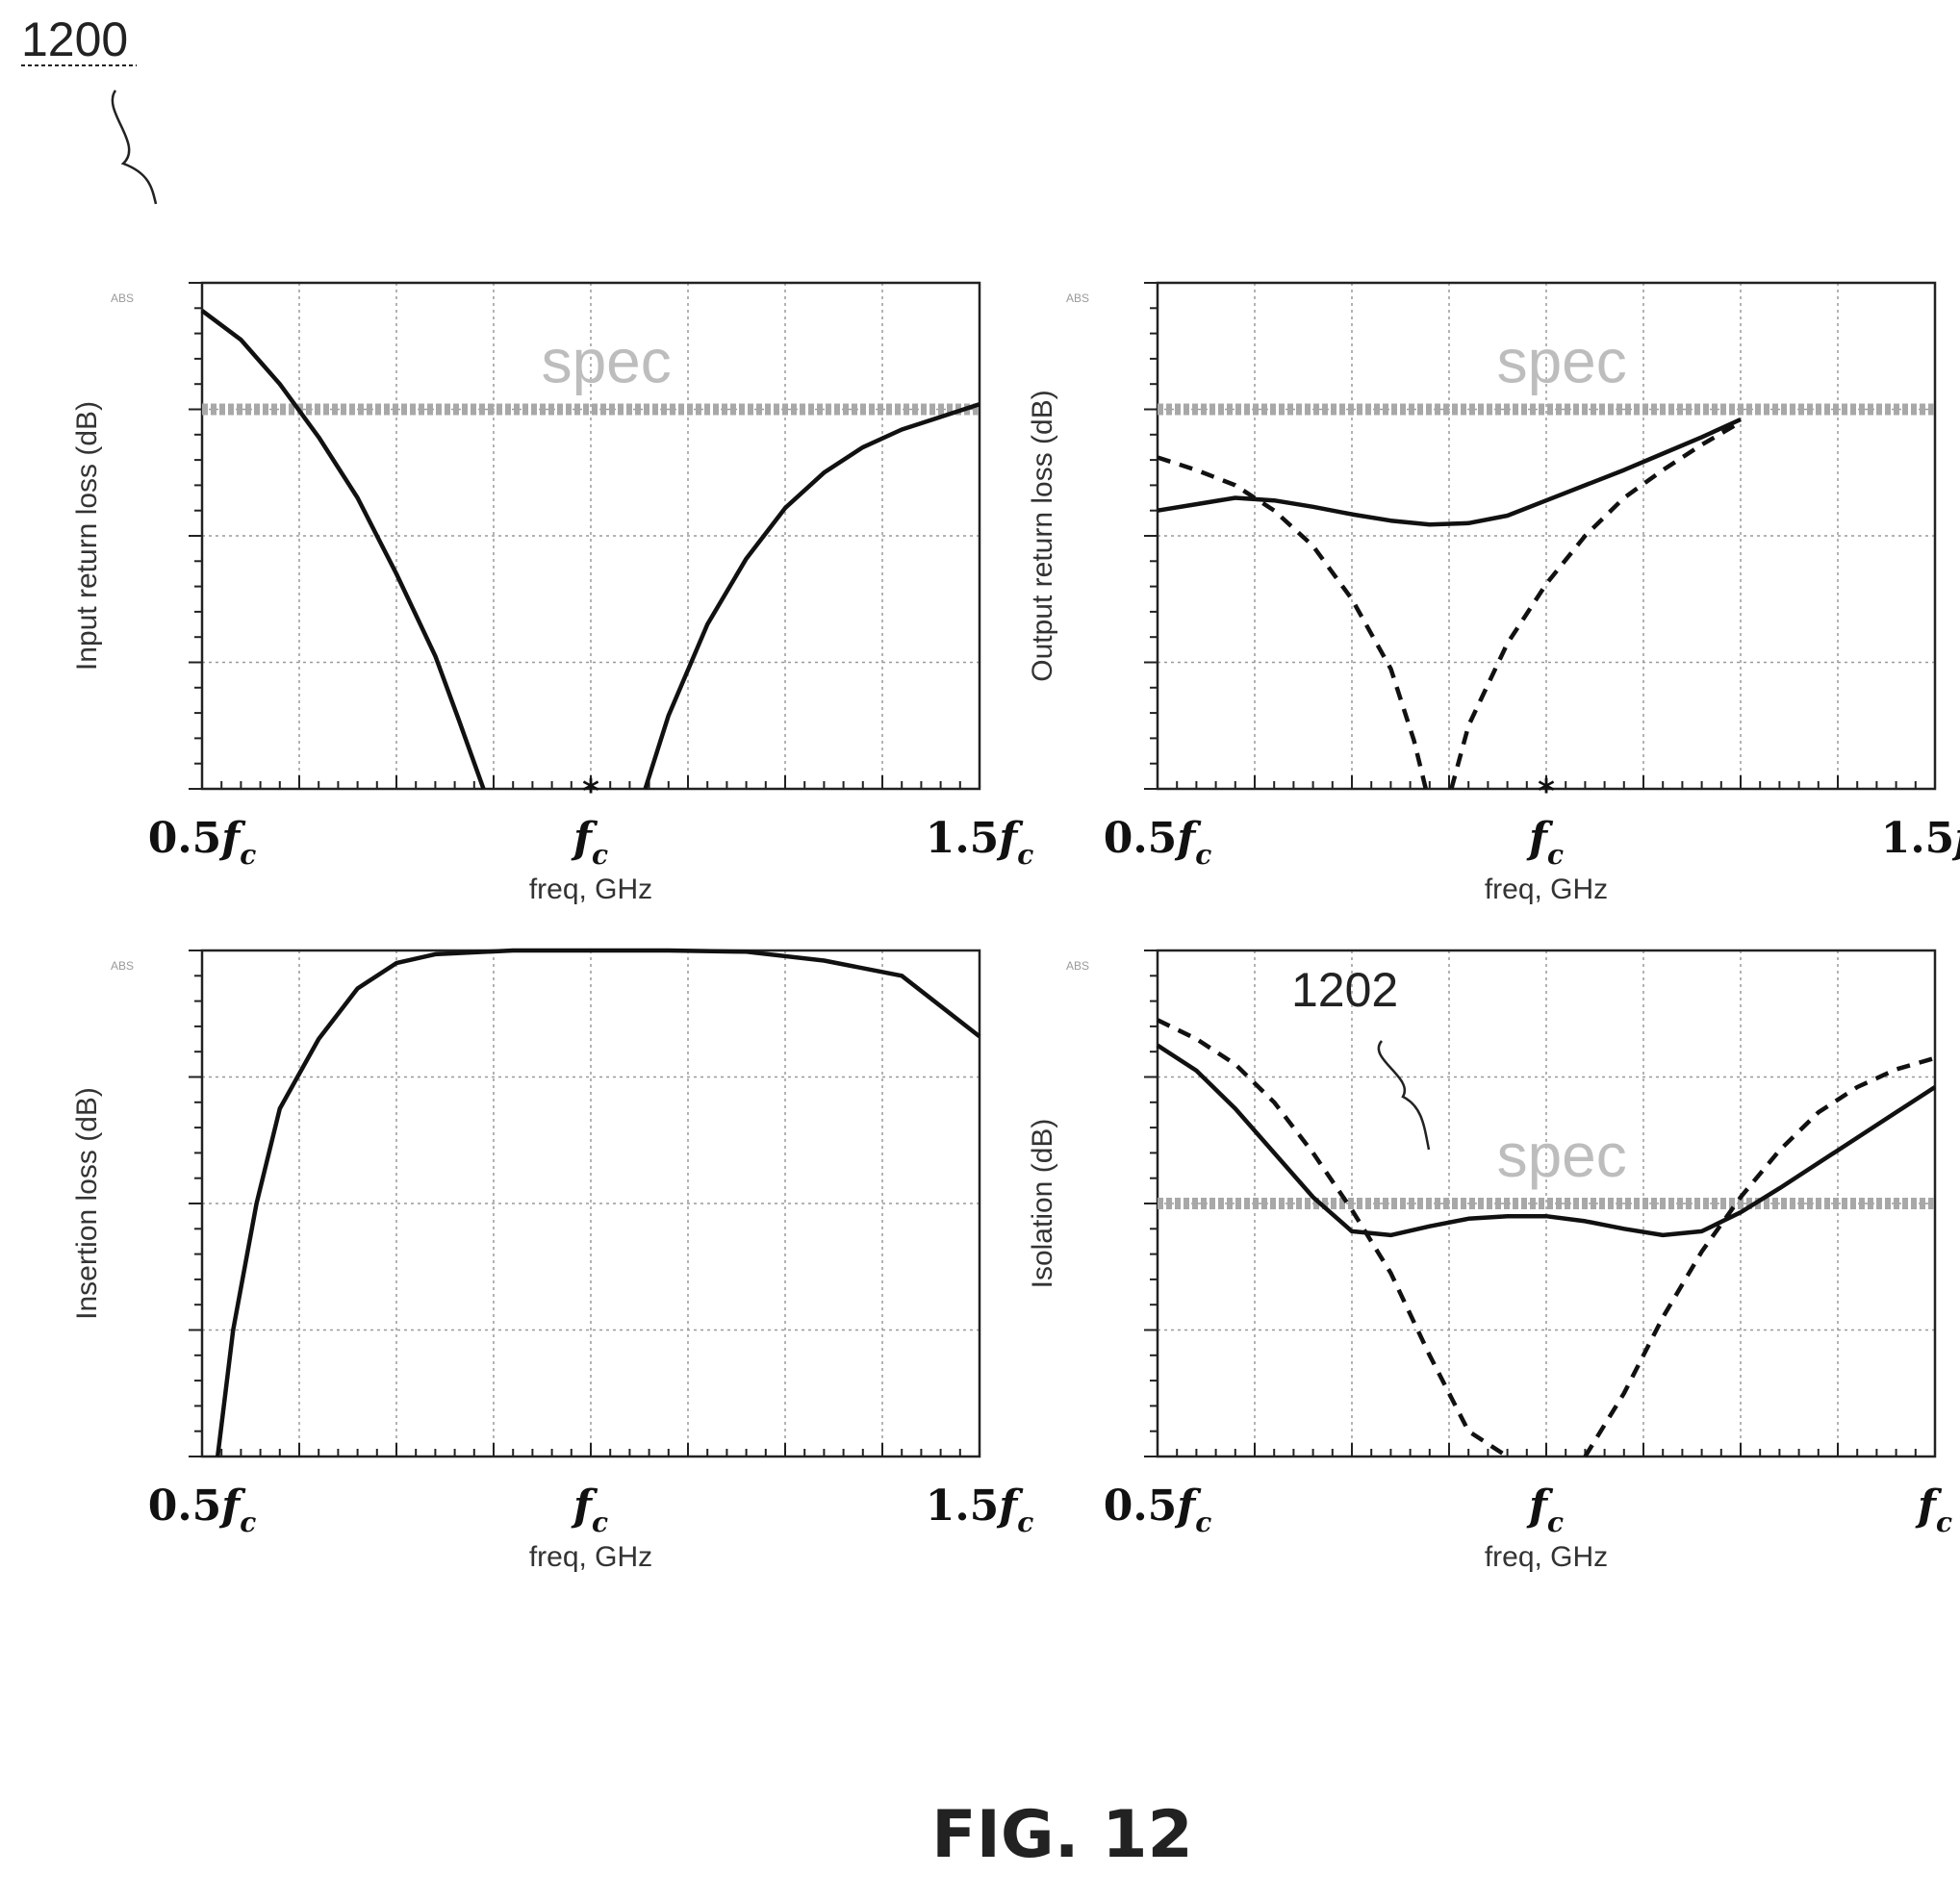  Describe the element at coordinates (1404, 1096) in the screenshot. I see `callout-1202-leader` at that location.